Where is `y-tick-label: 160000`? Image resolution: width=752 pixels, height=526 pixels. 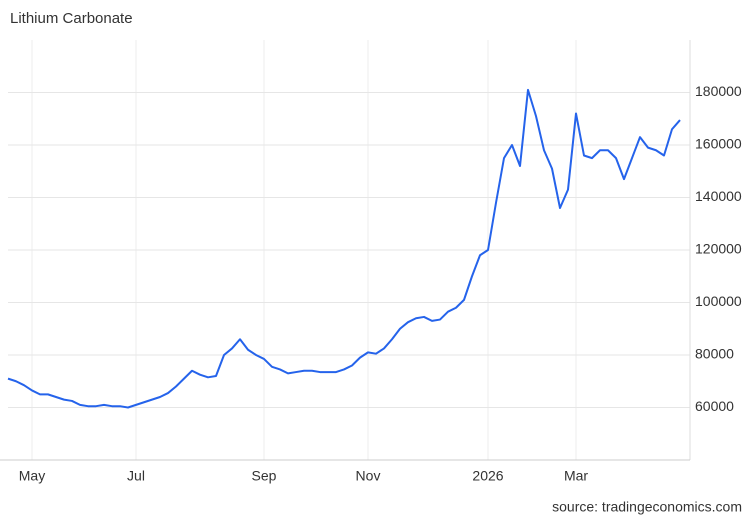
y-tick-label: 160000 is located at coordinates (718, 144).